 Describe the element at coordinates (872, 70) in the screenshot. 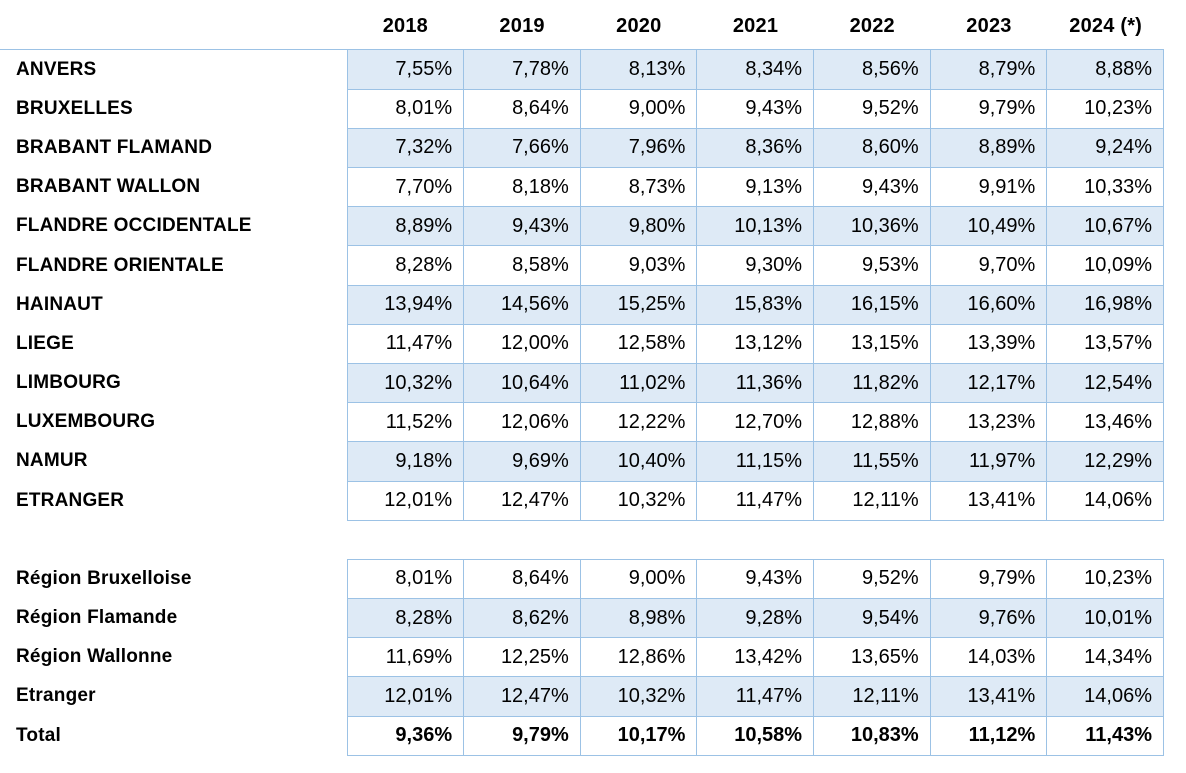

I see `data-cell: 8,56%` at that location.